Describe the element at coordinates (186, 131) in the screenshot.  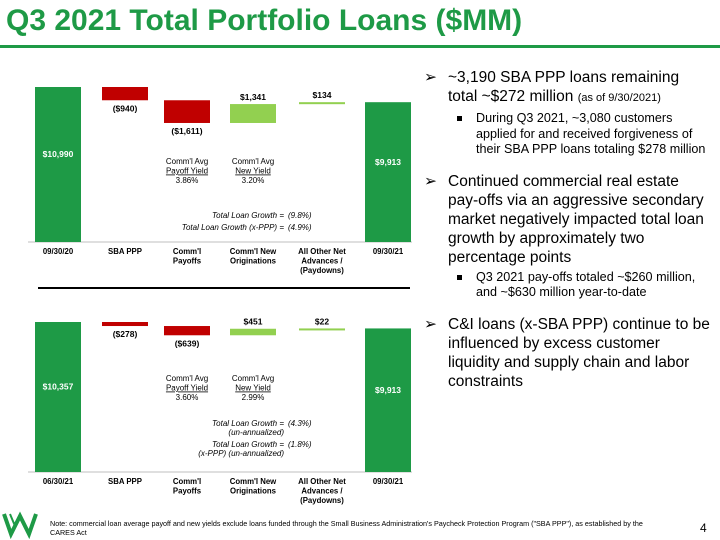
I see `data-label: ($1,611)` at that location.